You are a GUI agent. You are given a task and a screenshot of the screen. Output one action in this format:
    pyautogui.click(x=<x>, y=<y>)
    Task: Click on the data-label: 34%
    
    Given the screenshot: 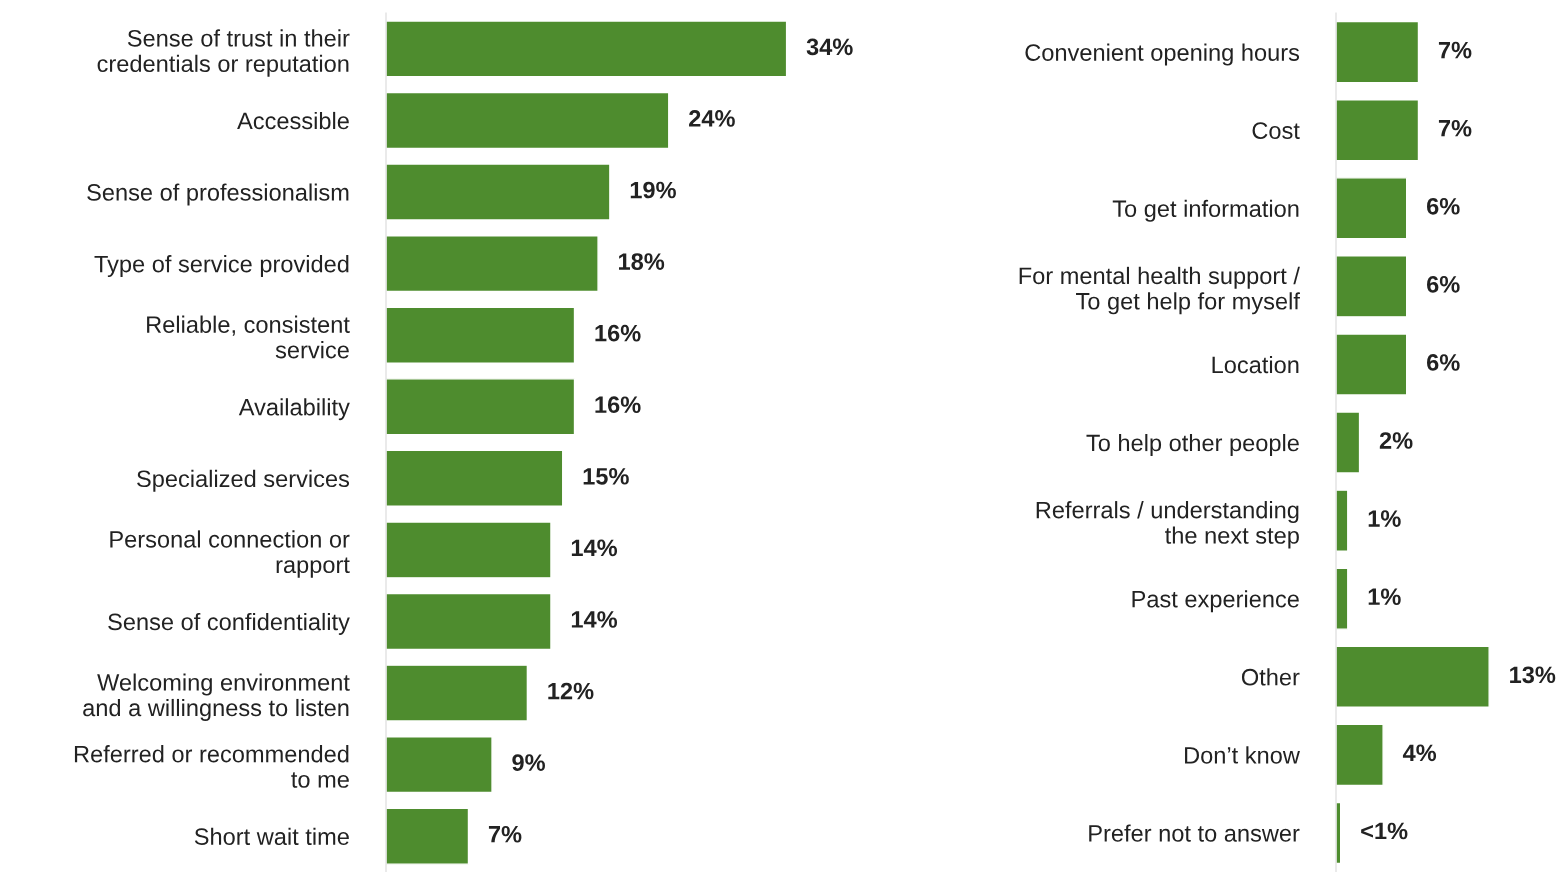 What is the action you would take?
    pyautogui.click(x=829, y=47)
    